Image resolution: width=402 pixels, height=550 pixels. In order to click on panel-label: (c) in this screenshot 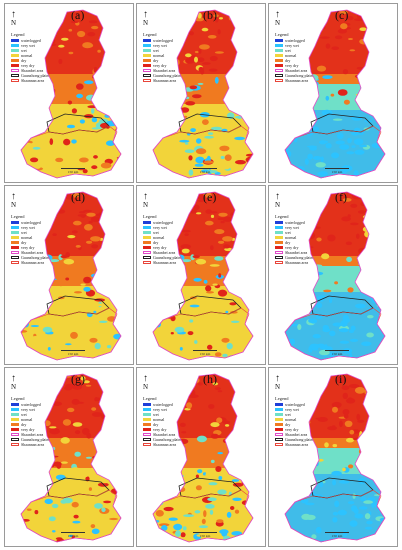, I will do `click(342, 15)`.